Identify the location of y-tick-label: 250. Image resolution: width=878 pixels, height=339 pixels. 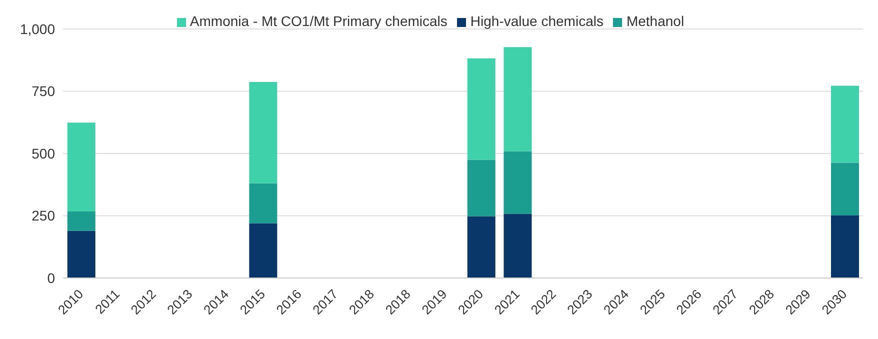
(44, 216).